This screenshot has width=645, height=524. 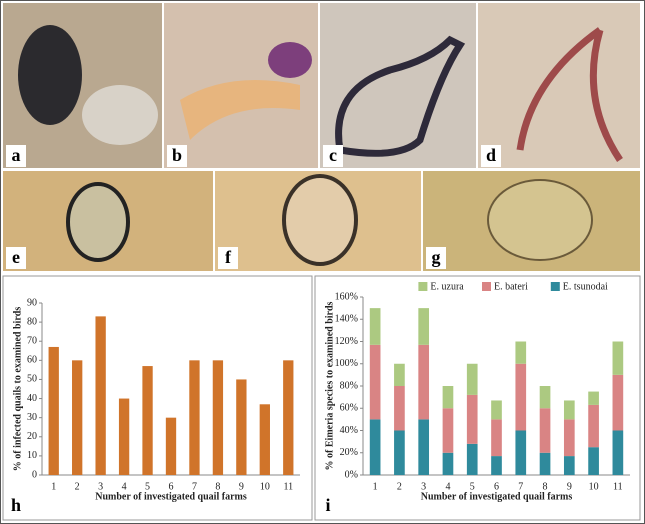 What do you see at coordinates (329, 385) in the screenshot?
I see `y-axis-title: % of Eimeria species to examined birds` at bounding box center [329, 385].